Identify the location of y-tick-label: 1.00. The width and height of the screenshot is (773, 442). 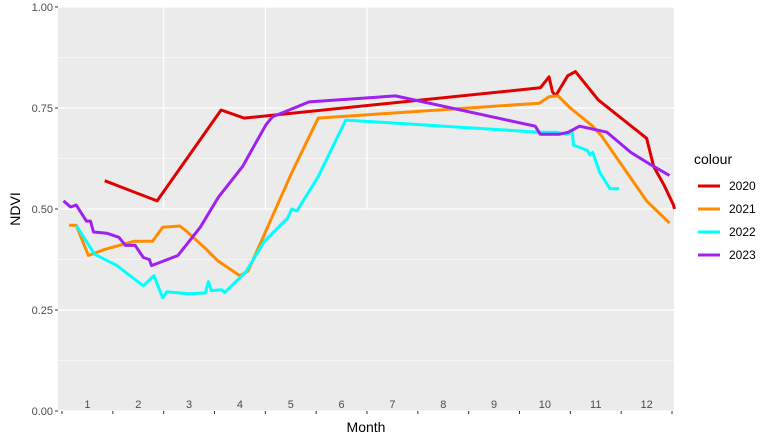
(42, 8).